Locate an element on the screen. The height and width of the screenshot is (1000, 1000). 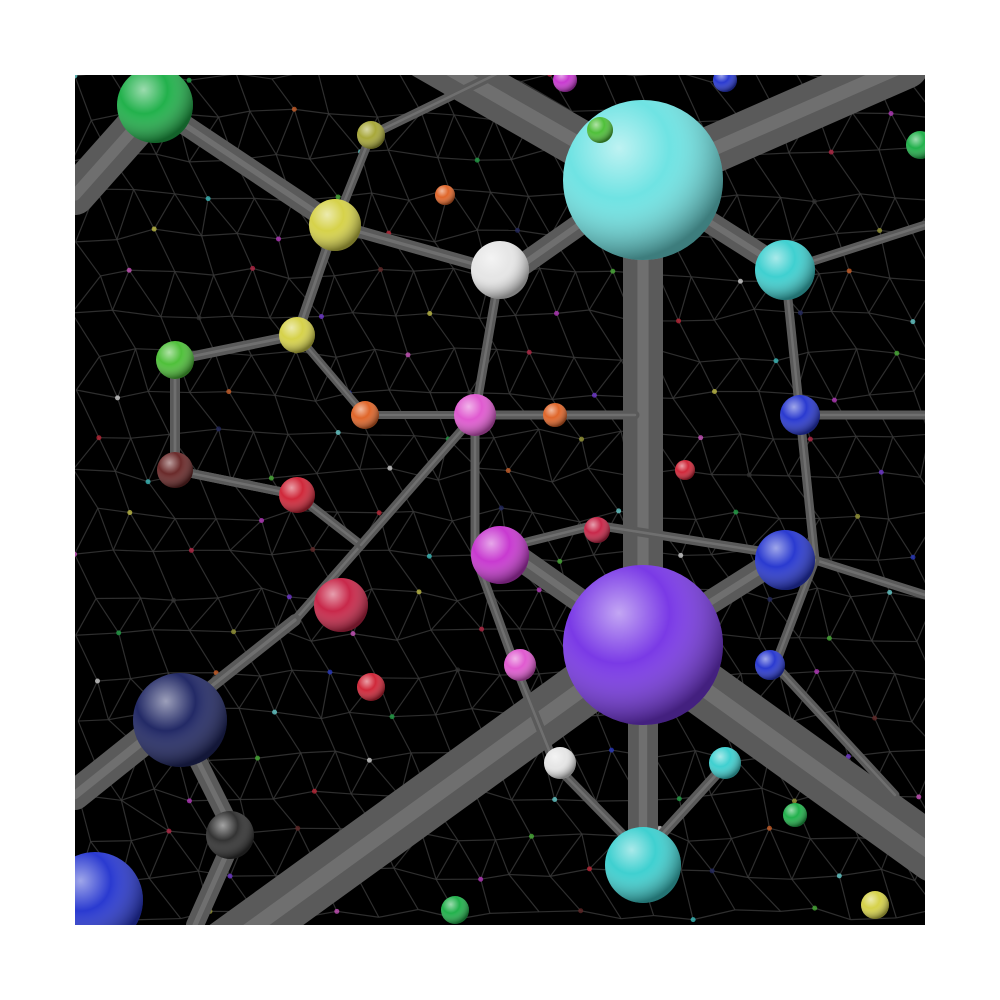
node-crimson-shading is located at coordinates (341, 605).